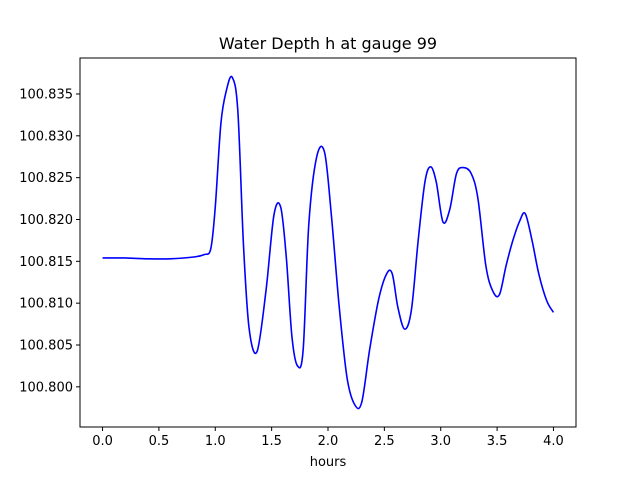  Describe the element at coordinates (553, 441) in the screenshot. I see `x-tick-label: 4.0` at that location.